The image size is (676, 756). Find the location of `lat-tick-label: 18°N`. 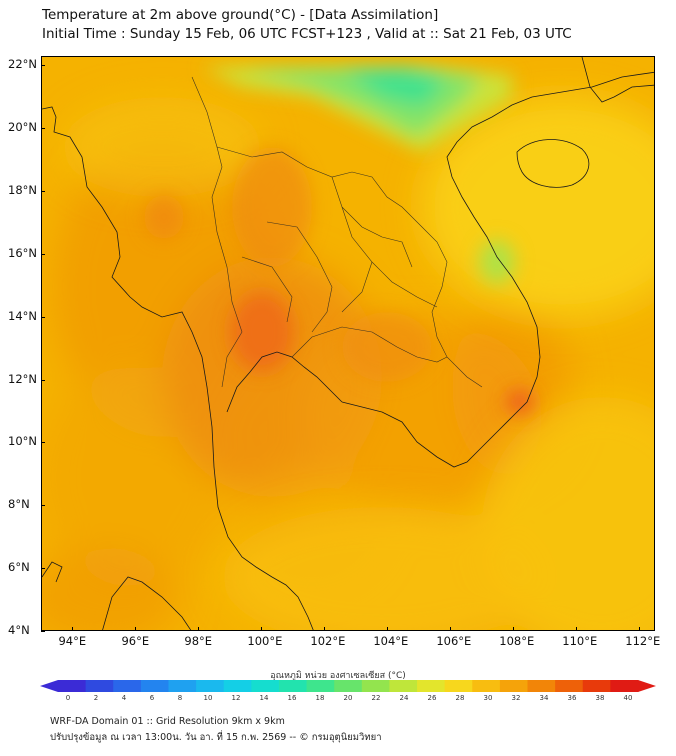

lat-tick-label: 18°N is located at coordinates (22, 190).